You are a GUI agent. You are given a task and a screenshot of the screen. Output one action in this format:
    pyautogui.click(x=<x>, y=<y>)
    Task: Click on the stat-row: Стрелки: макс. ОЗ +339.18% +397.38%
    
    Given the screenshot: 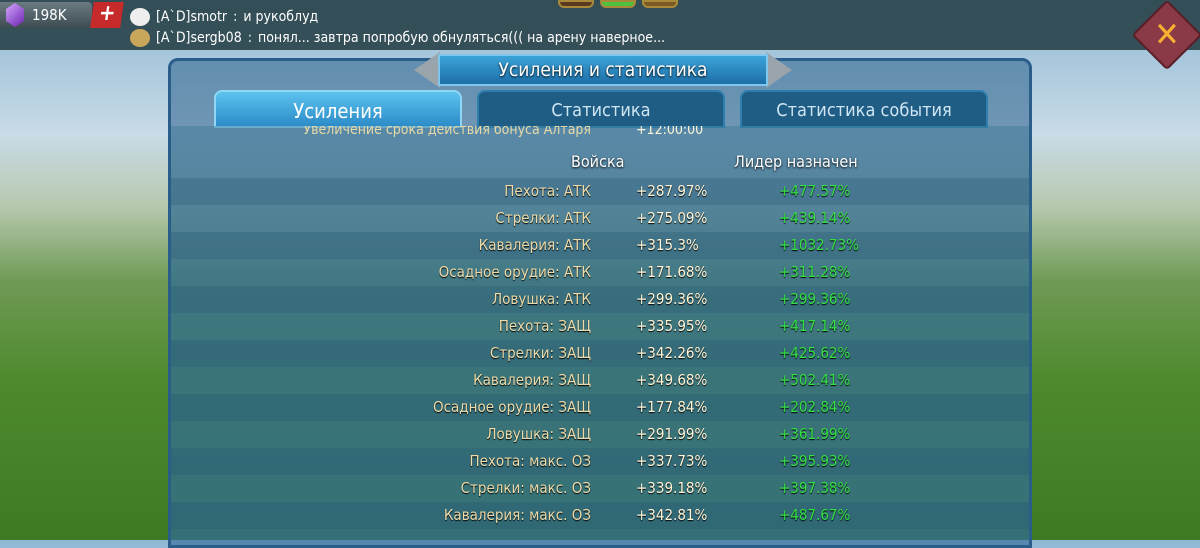 What is the action you would take?
    pyautogui.click(x=600, y=488)
    